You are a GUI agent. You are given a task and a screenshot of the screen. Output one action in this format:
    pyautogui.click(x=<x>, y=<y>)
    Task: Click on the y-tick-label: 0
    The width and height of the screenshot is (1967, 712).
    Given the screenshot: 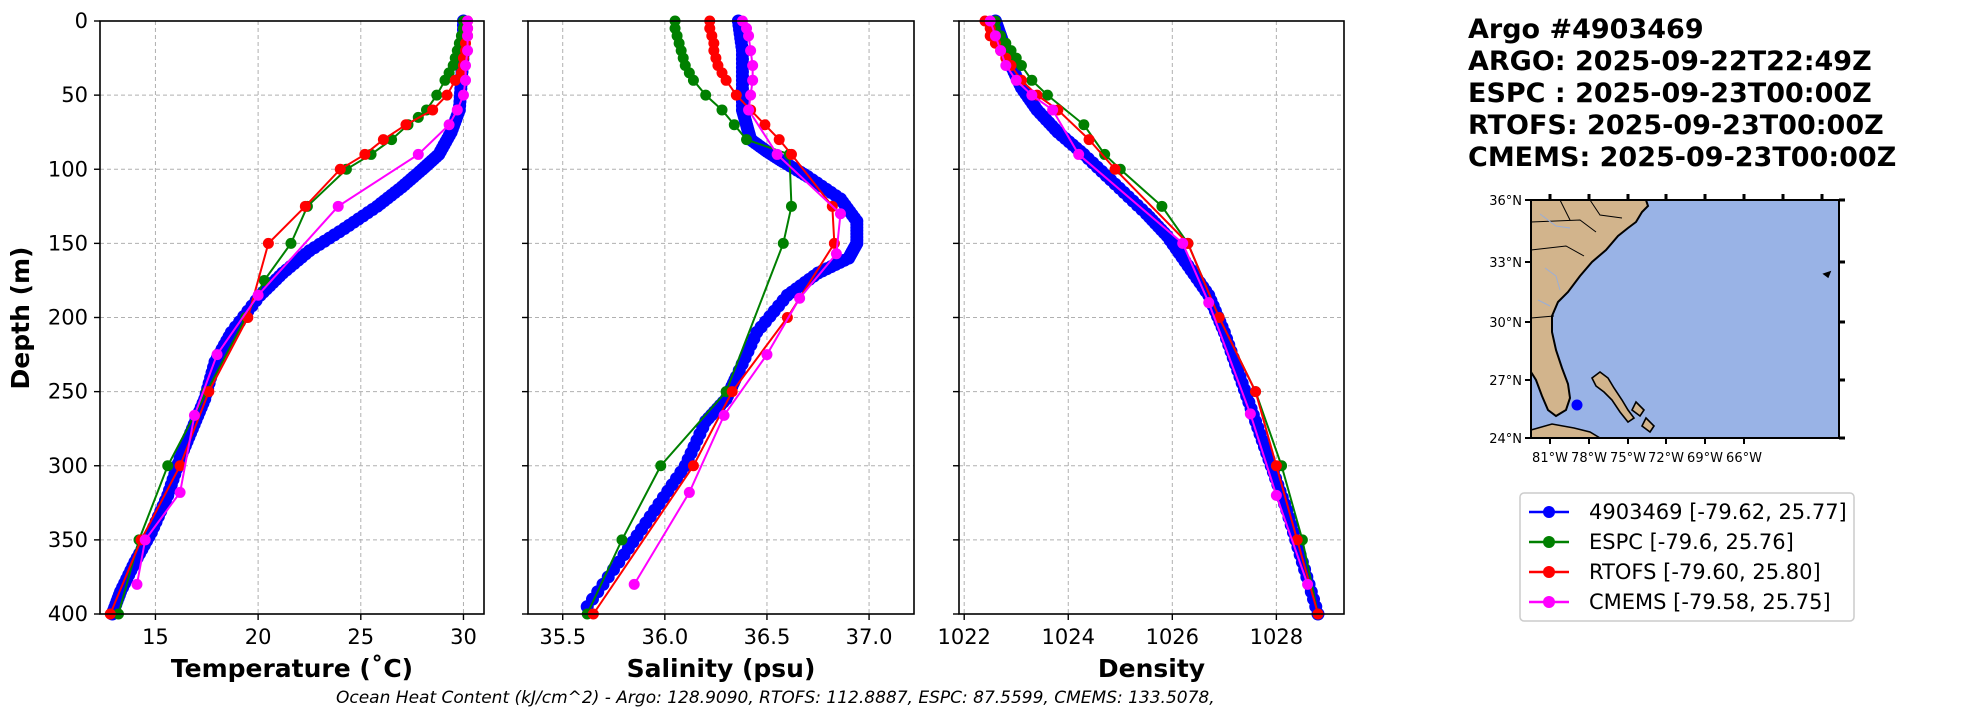 What is the action you would take?
    pyautogui.click(x=81, y=21)
    